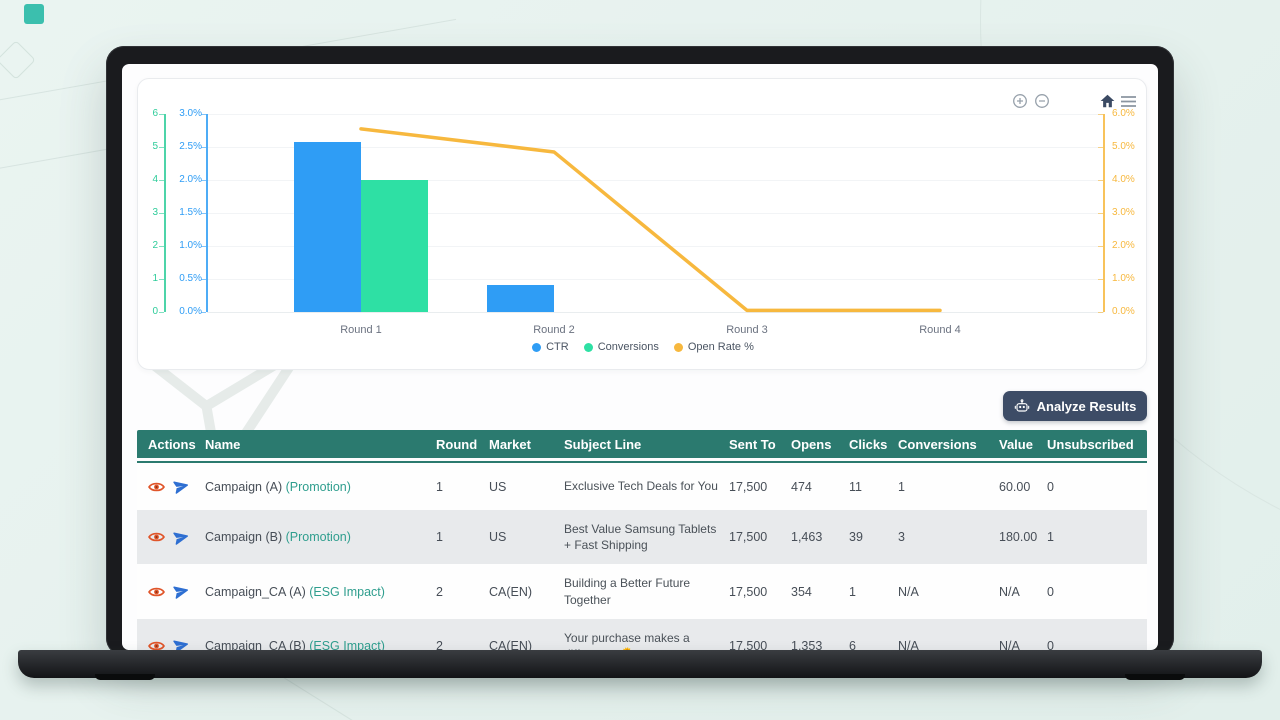  What do you see at coordinates (1075, 406) in the screenshot?
I see `analyze-results-button: Analyze Results` at bounding box center [1075, 406].